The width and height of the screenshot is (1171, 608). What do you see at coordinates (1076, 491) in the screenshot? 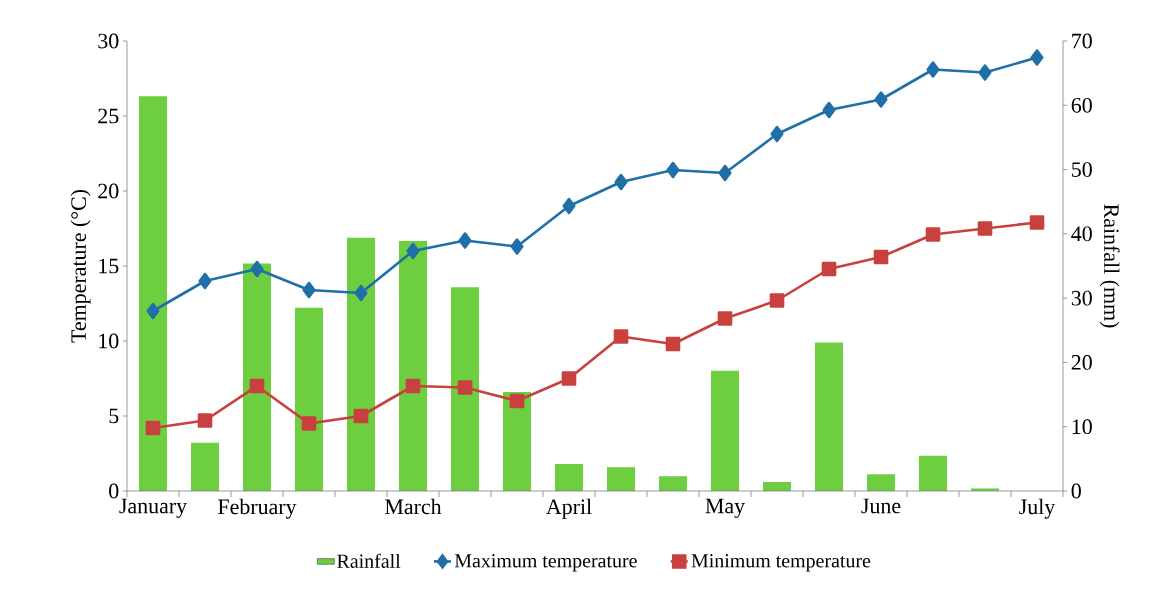
I see `y2-tick-label: 0` at bounding box center [1076, 491].